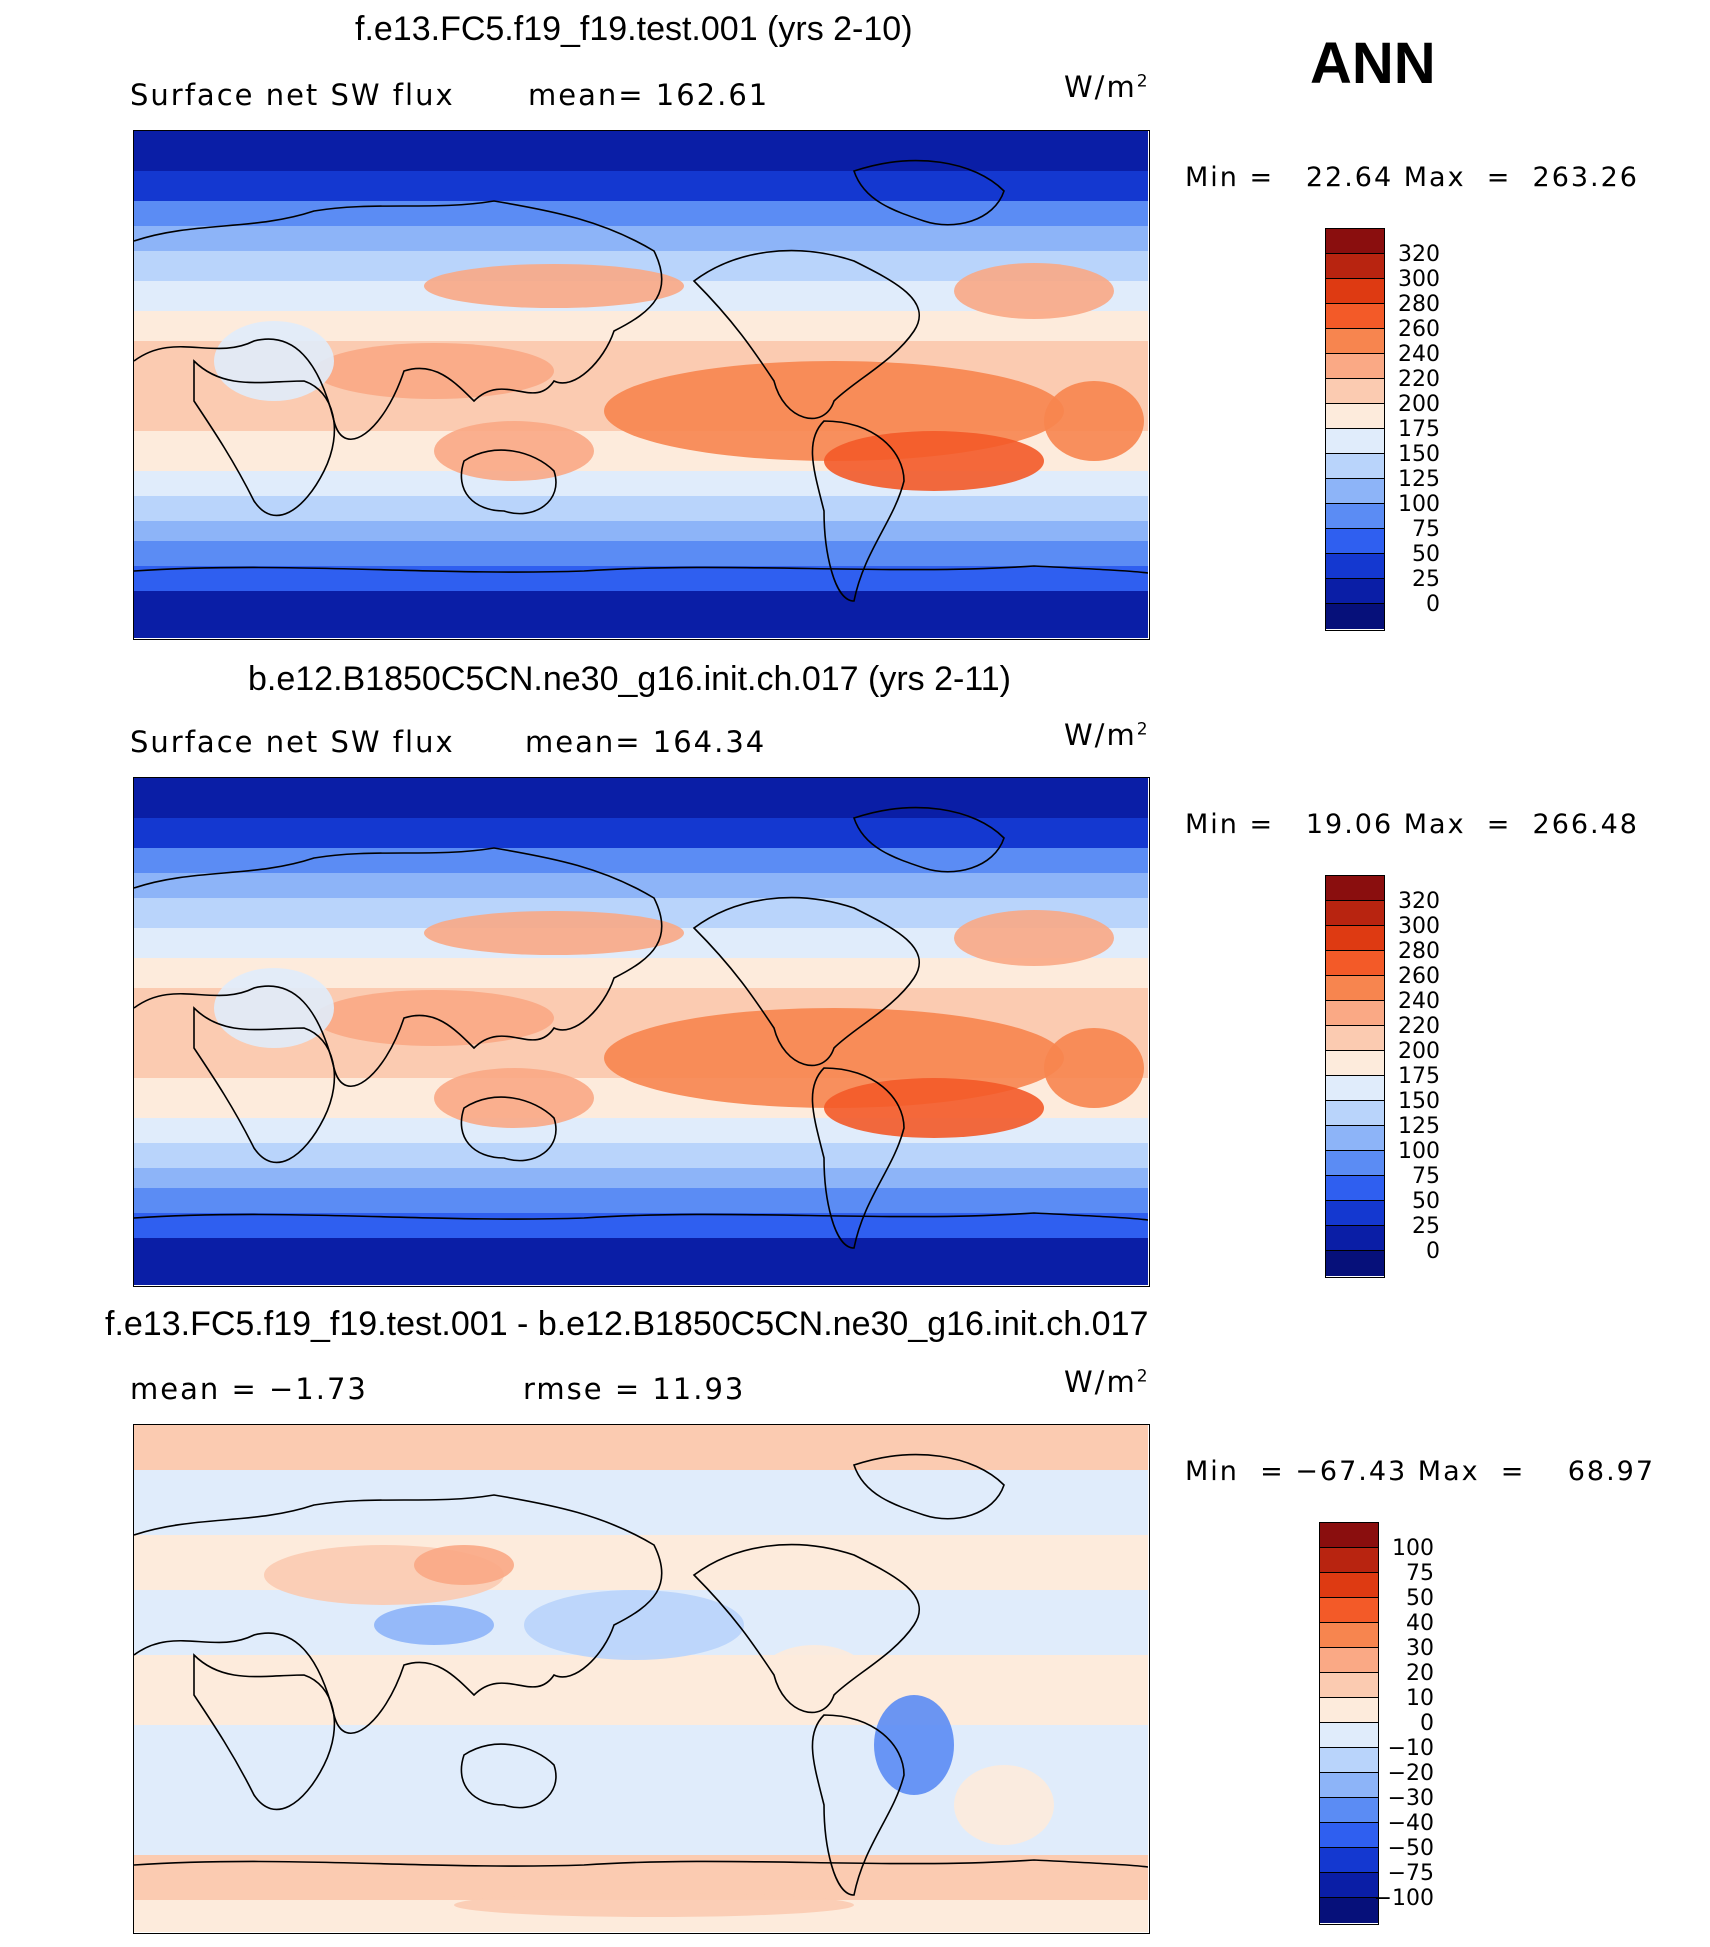  I want to click on colorbar-level-label: 50, so click(1426, 1201).